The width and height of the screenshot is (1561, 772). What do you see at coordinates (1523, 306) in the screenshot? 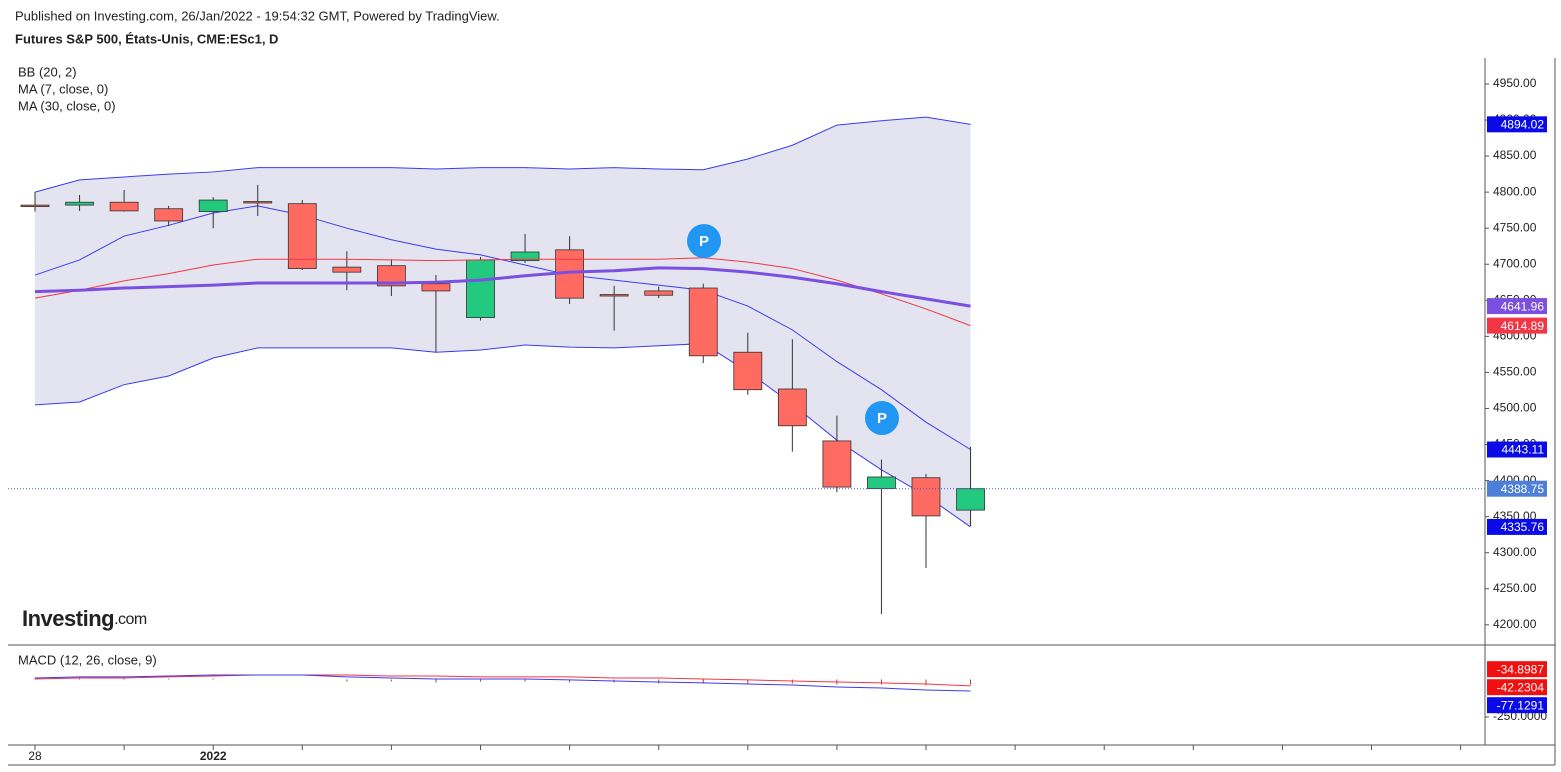
I see `value-tag-label: 4641.96` at bounding box center [1523, 306].